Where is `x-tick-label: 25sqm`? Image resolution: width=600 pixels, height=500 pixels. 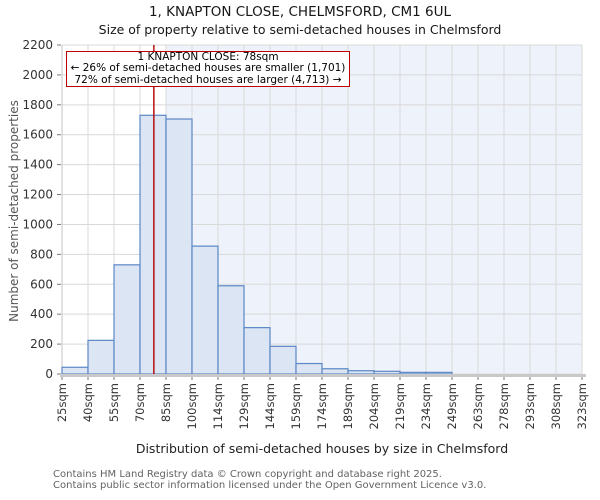 x-tick-label: 25sqm is located at coordinates (62, 402).